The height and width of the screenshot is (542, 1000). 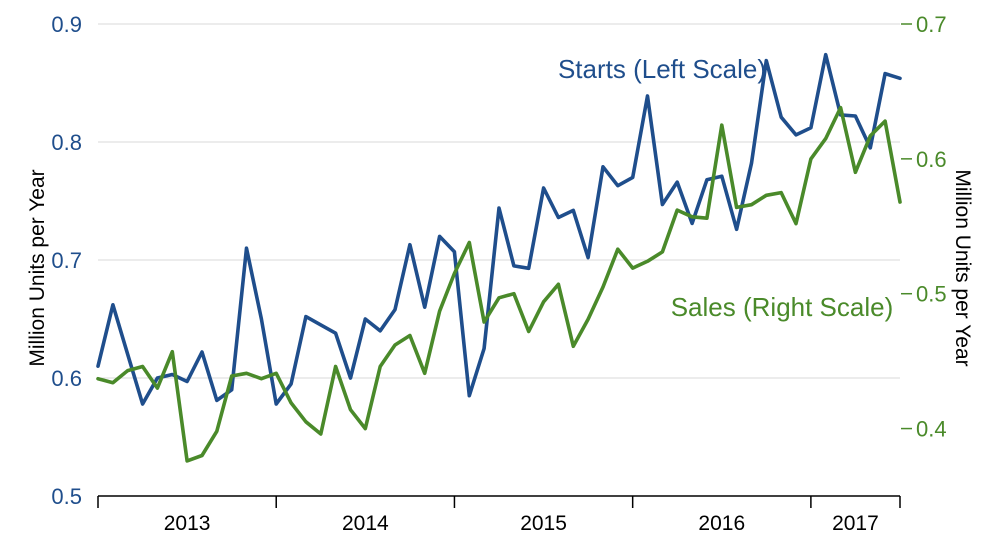 What do you see at coordinates (931, 294) in the screenshot?
I see `right-tick-label: 0.5` at bounding box center [931, 294].